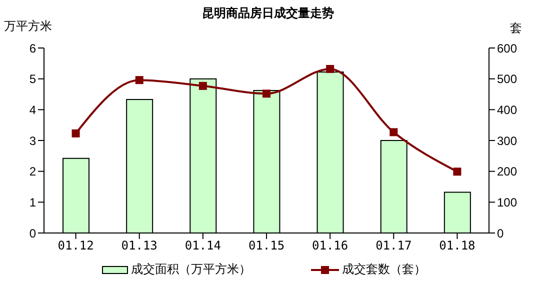 This screenshot has width=536, height=288. What do you see at coordinates (516, 28) in the screenshot?
I see `y2-axis-title: 套` at bounding box center [516, 28].